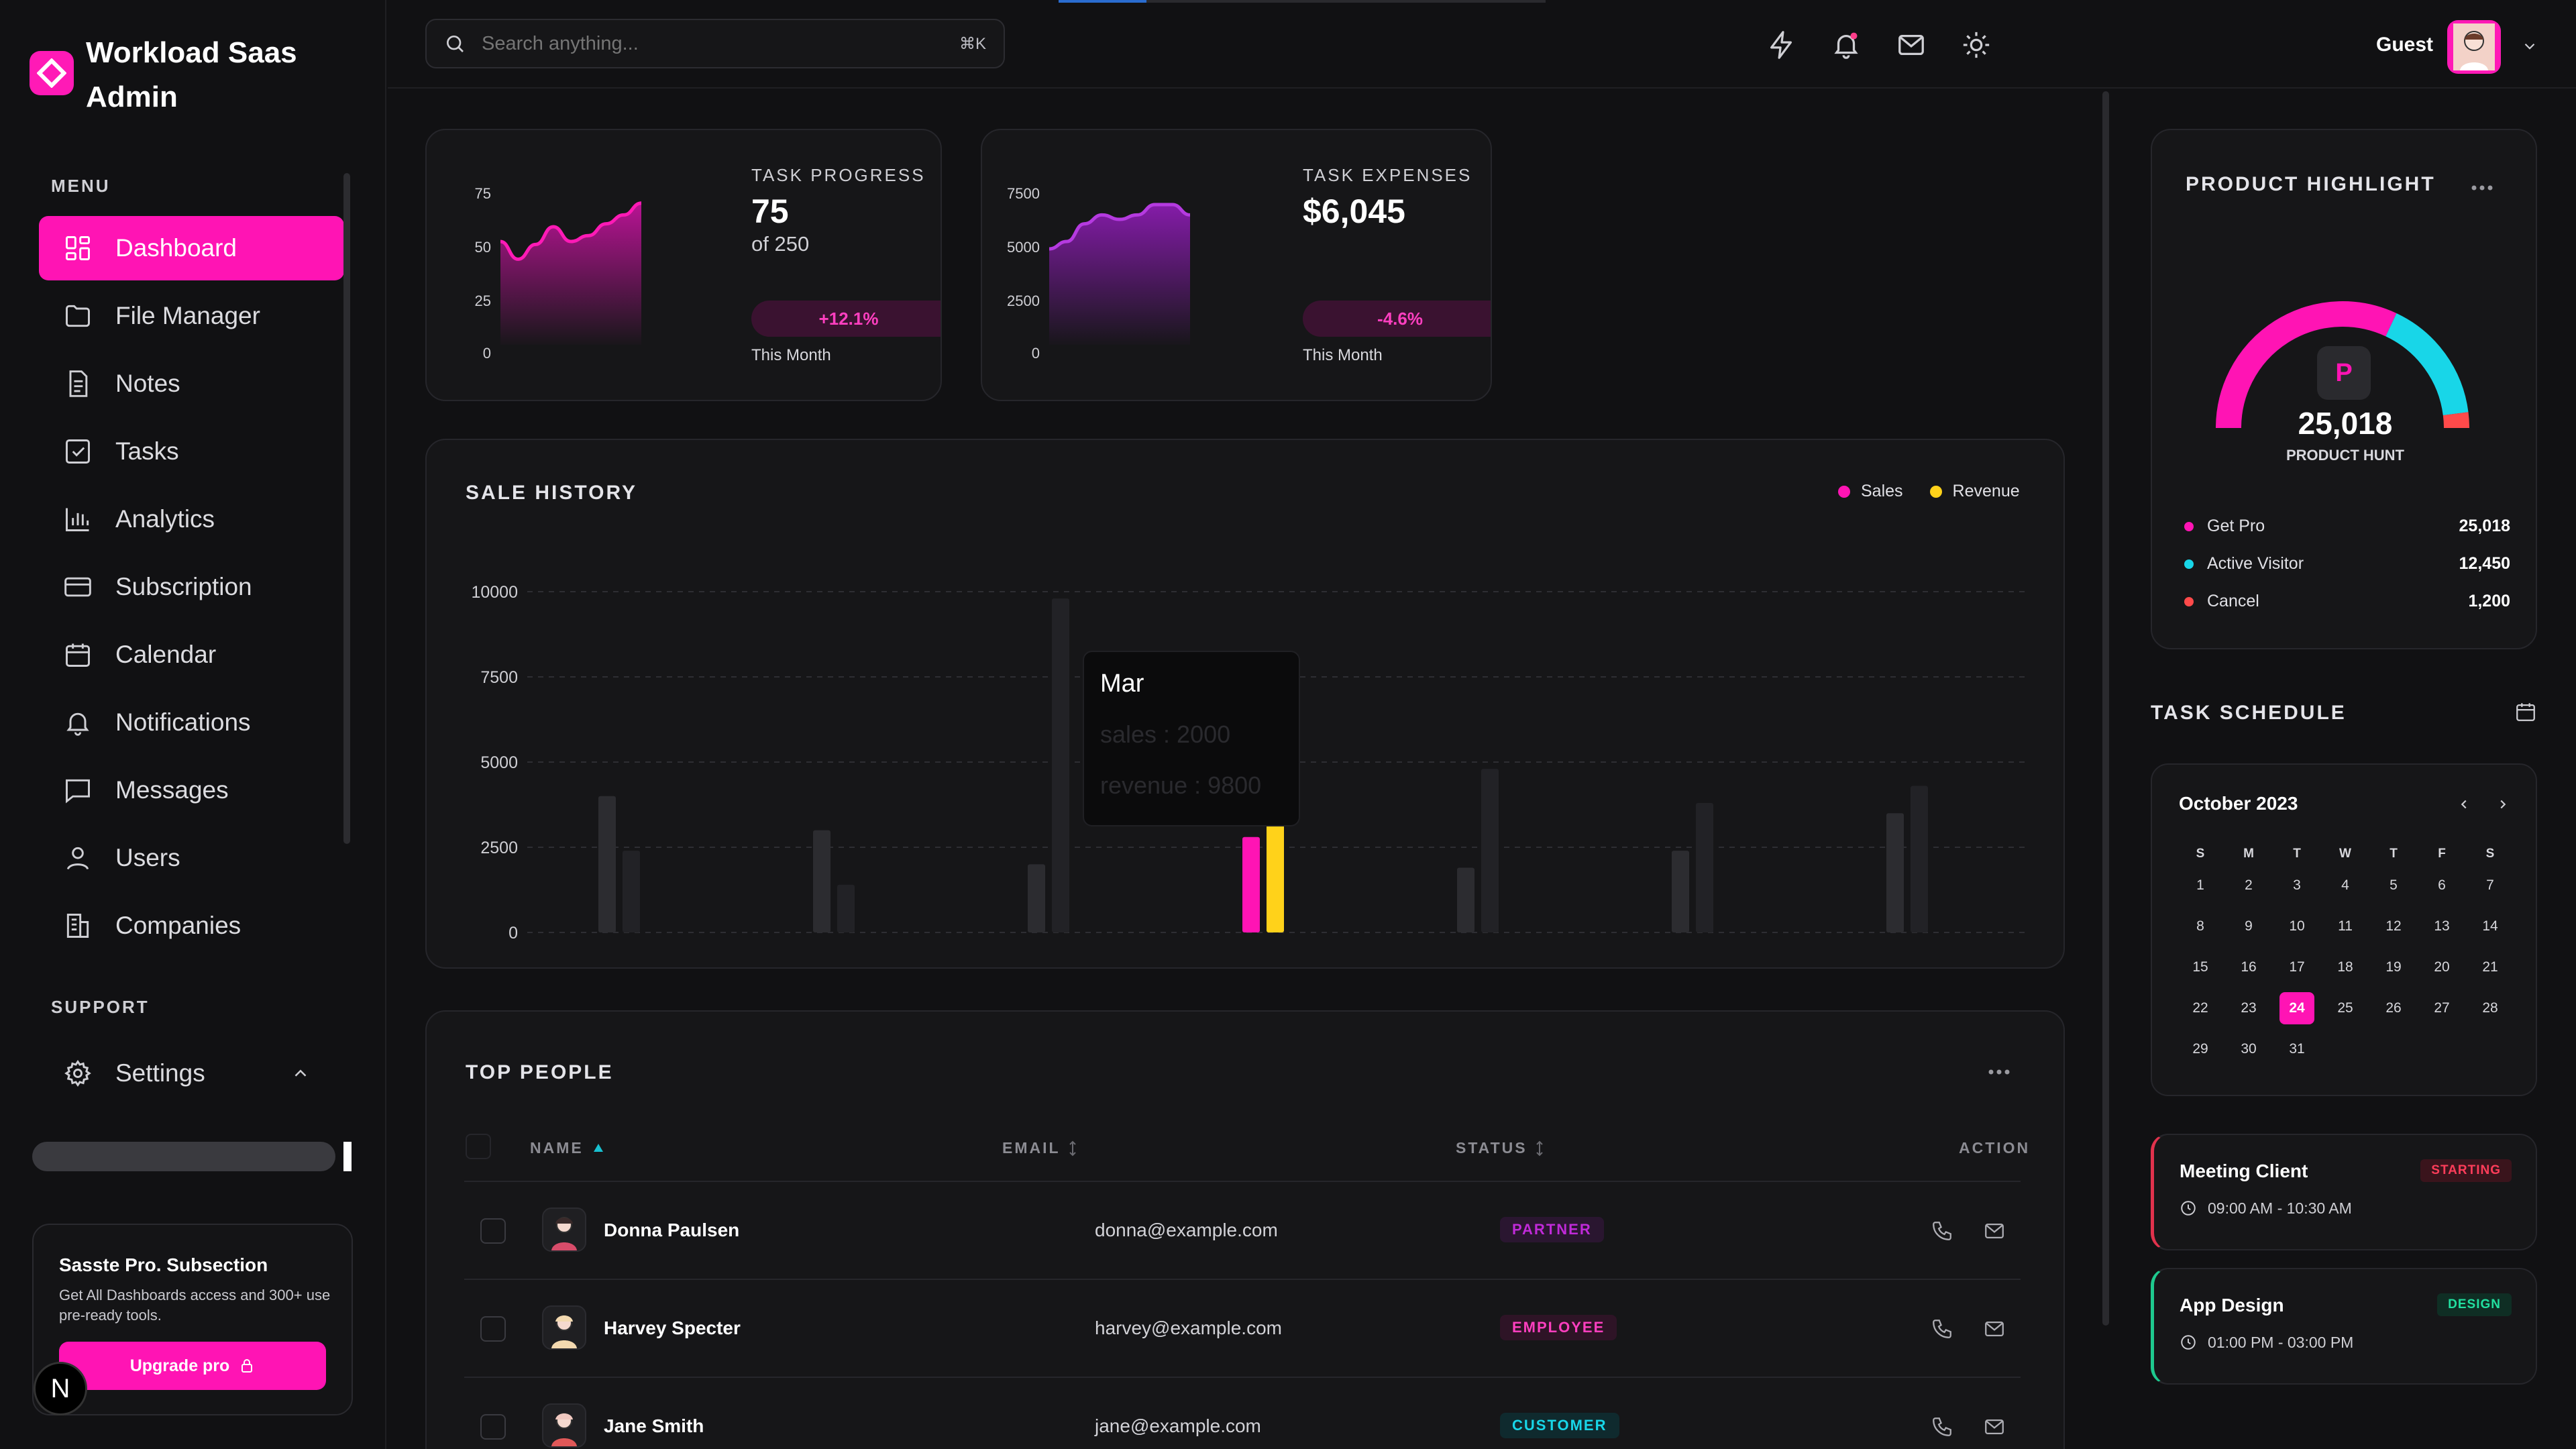 The width and height of the screenshot is (2576, 1449). Describe the element at coordinates (2297, 1049) in the screenshot. I see `calendar-day: 31` at that location.